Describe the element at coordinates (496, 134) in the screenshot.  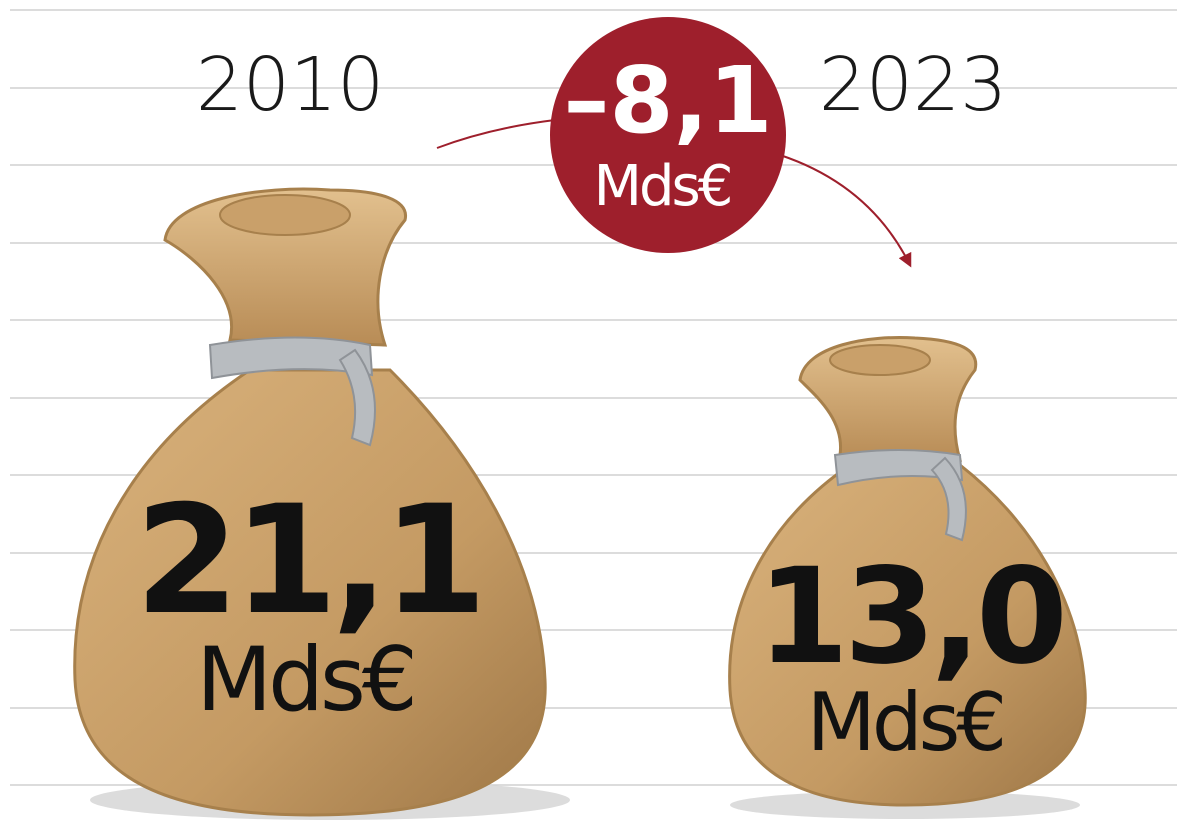
I see `arrow-in` at that location.